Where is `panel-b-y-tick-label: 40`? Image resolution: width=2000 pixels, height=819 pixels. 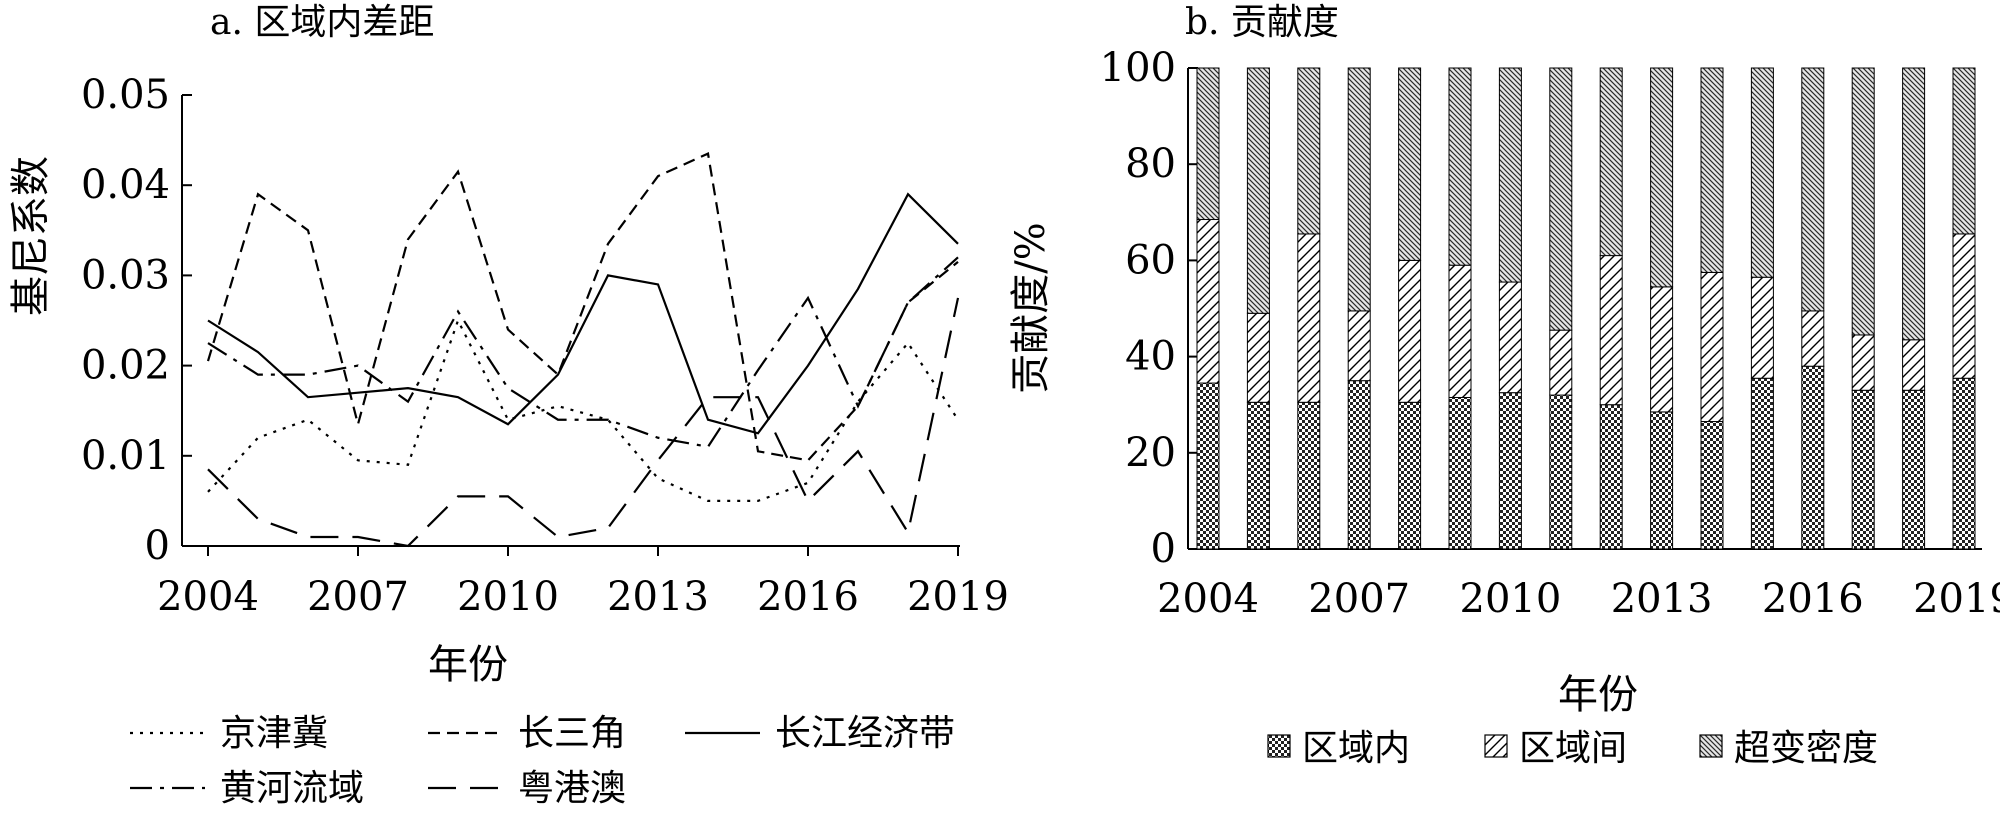
panel-b-y-tick-label: 40 is located at coordinates (1150, 357).